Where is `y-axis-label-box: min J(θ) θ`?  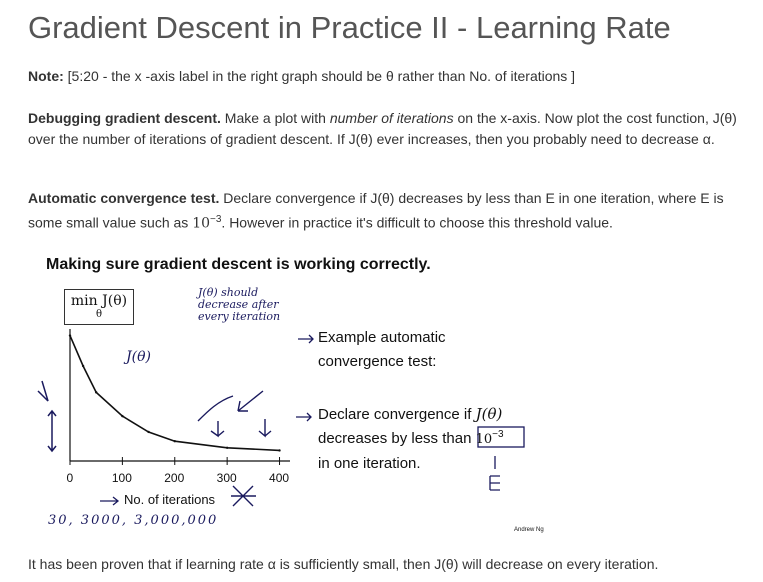
y-axis-label-box: min J(θ) θ is located at coordinates (99, 307).